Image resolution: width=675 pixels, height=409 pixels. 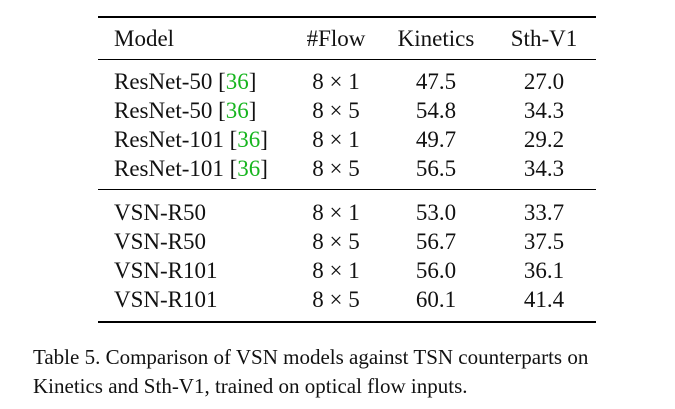 I want to click on table-row: VSN-R101 8 × 5 60.1 41.4, so click(x=347, y=299).